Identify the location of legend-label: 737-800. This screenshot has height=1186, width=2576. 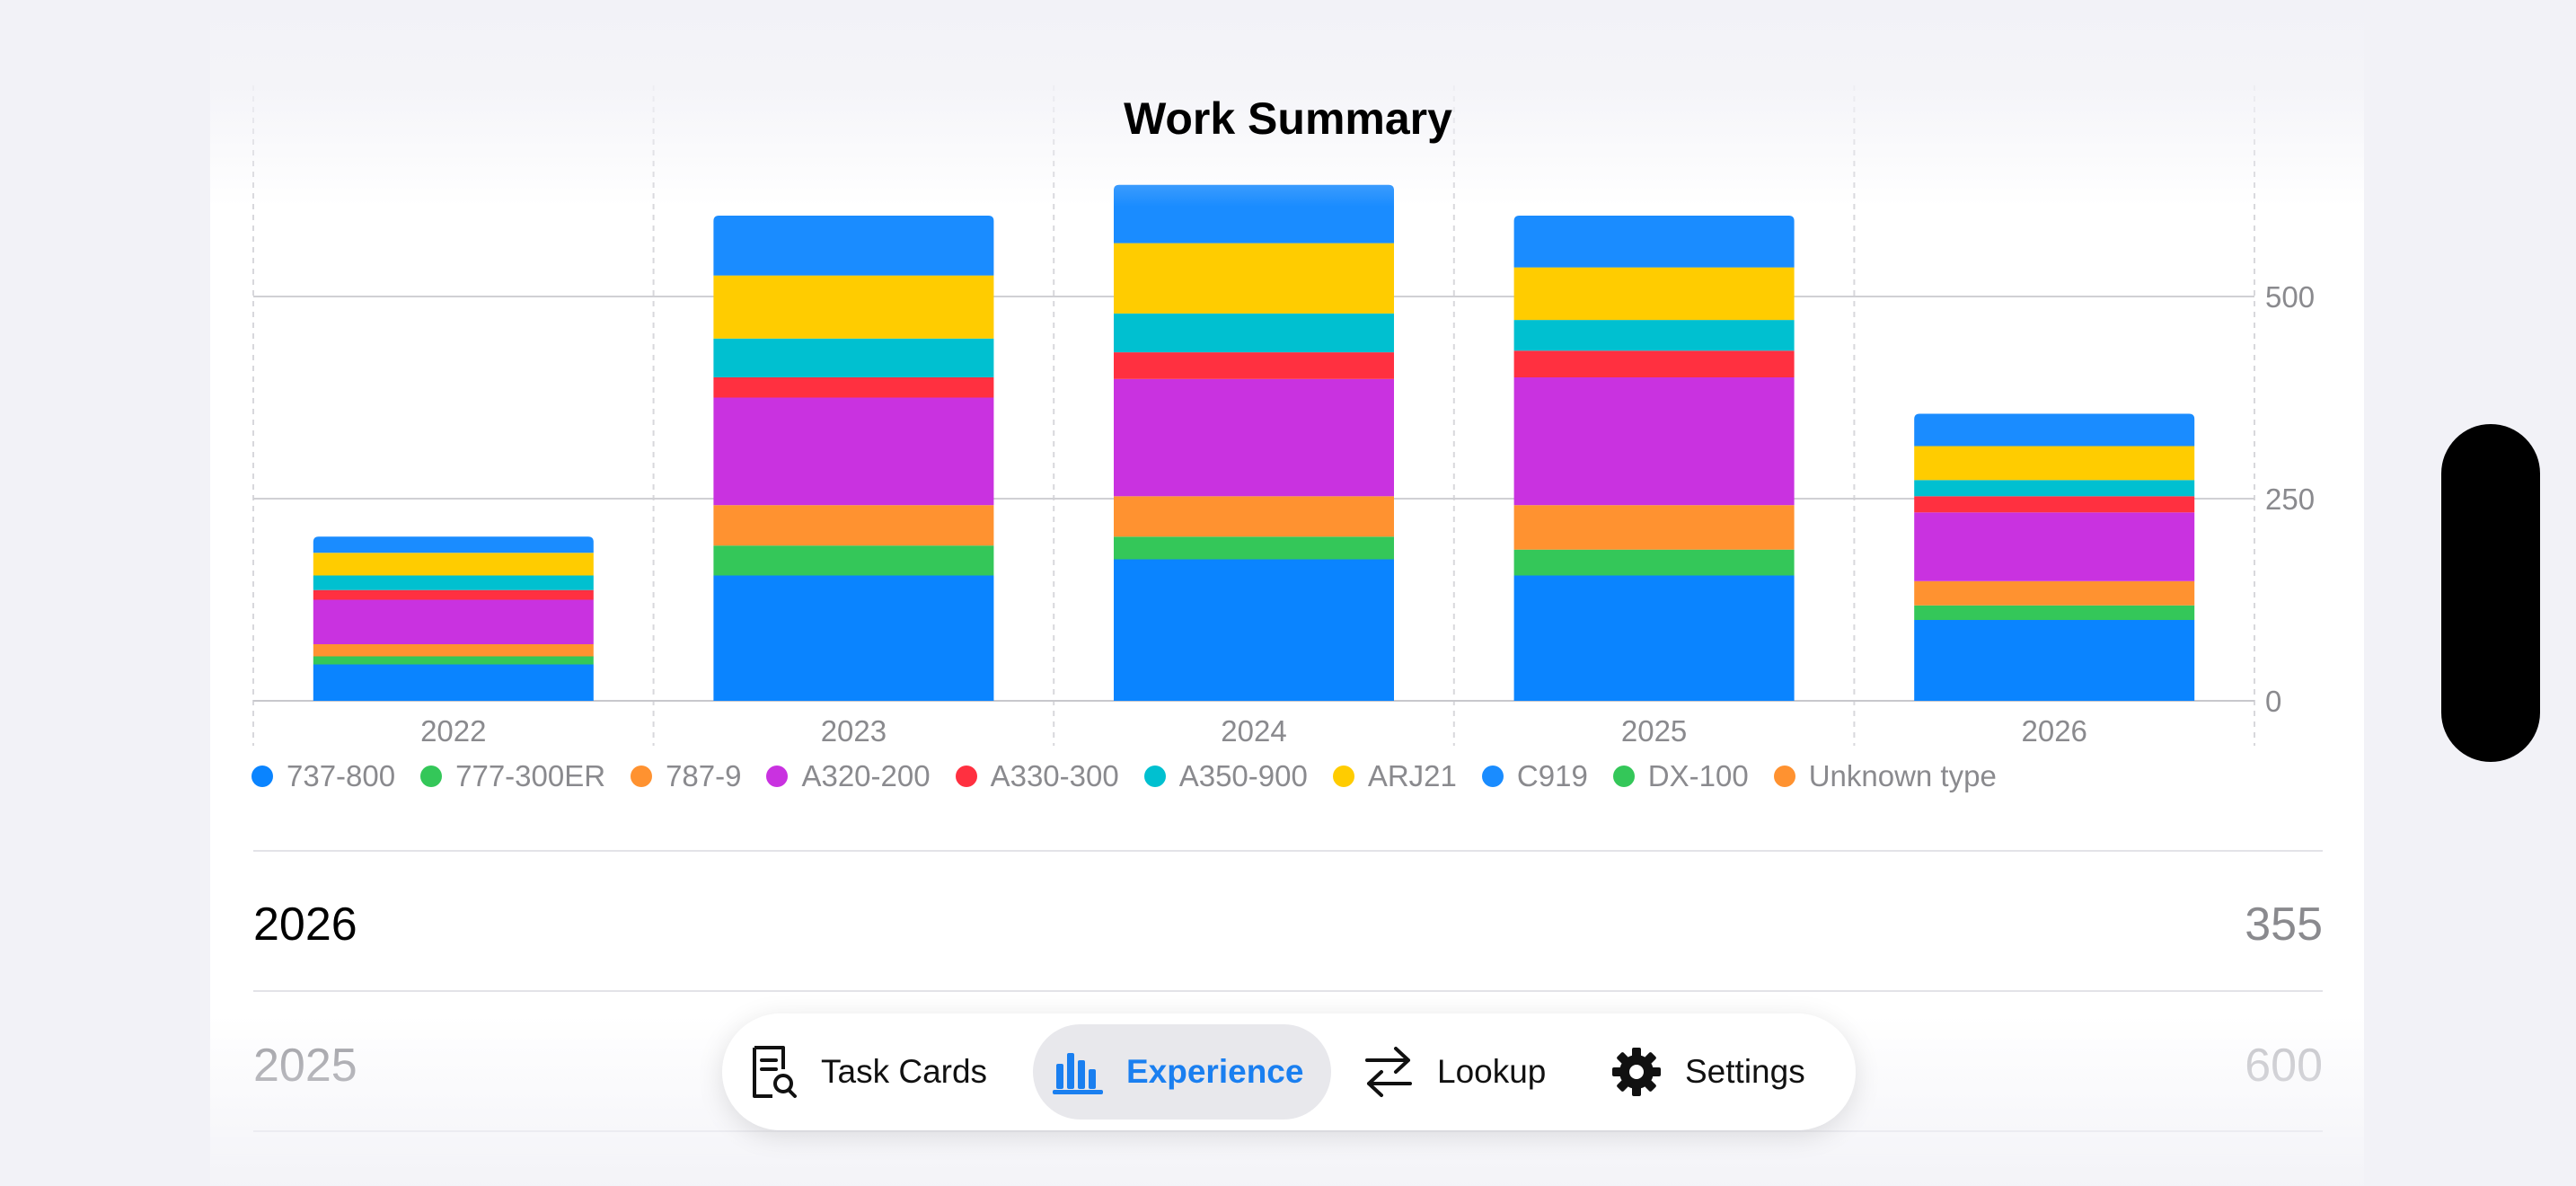
(341, 775).